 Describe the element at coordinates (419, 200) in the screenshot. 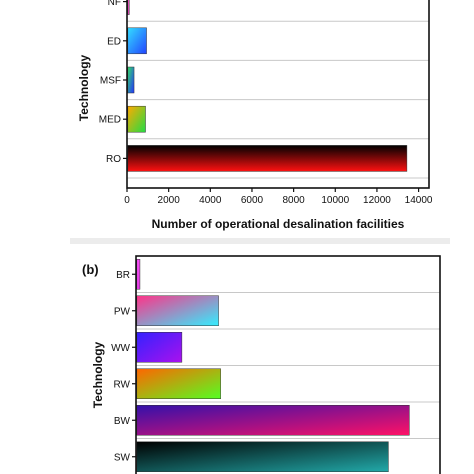

I see `x-tick-label: 14000` at that location.